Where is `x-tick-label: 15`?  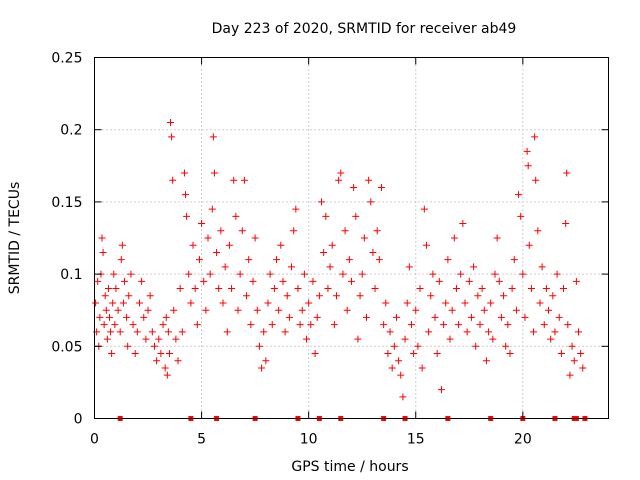
x-tick-label: 15 is located at coordinates (416, 440).